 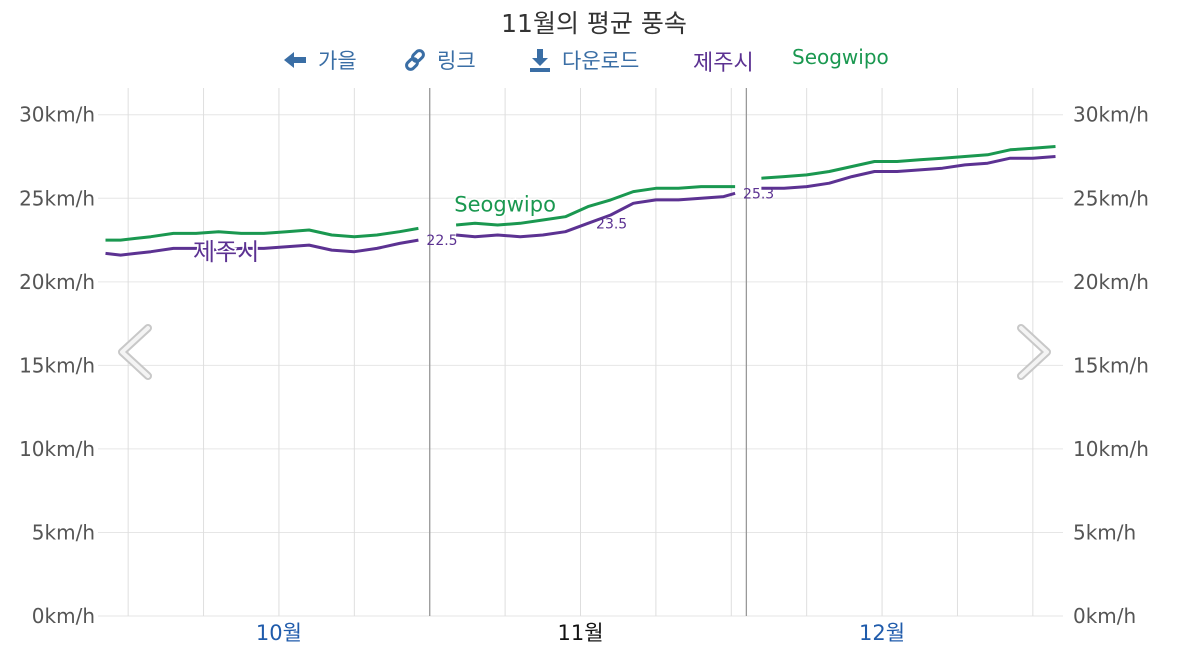 What do you see at coordinates (540, 60) in the screenshot?
I see `download-icon` at bounding box center [540, 60].